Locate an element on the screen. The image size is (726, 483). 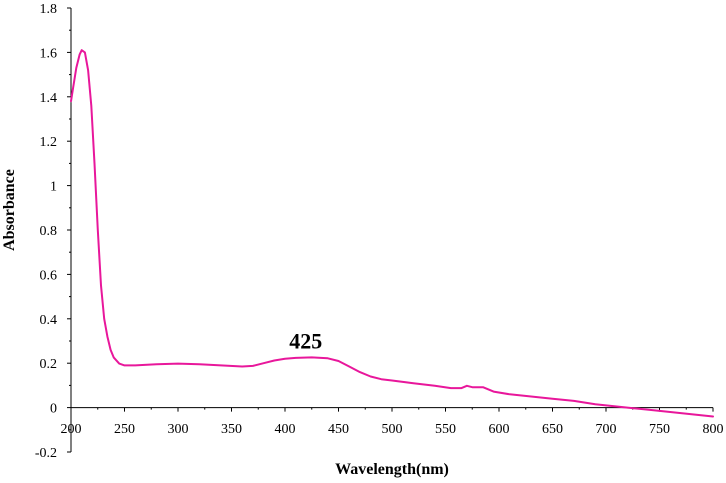
y-tick-label: 1 is located at coordinates (53, 187).